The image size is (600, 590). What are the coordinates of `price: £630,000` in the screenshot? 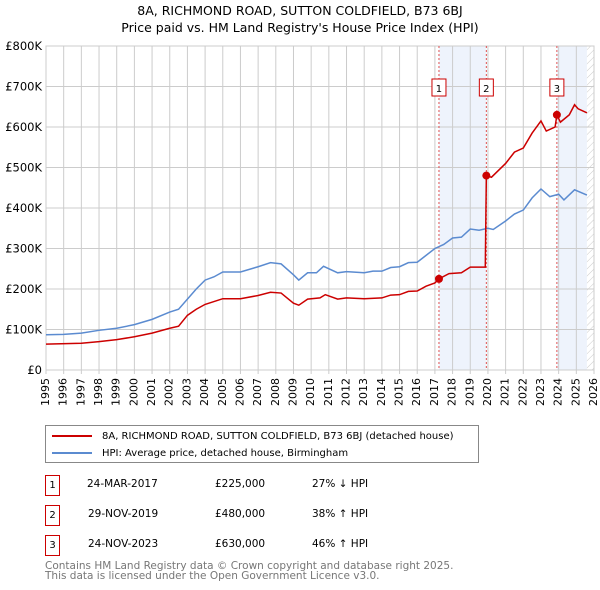 It's located at (240, 544).